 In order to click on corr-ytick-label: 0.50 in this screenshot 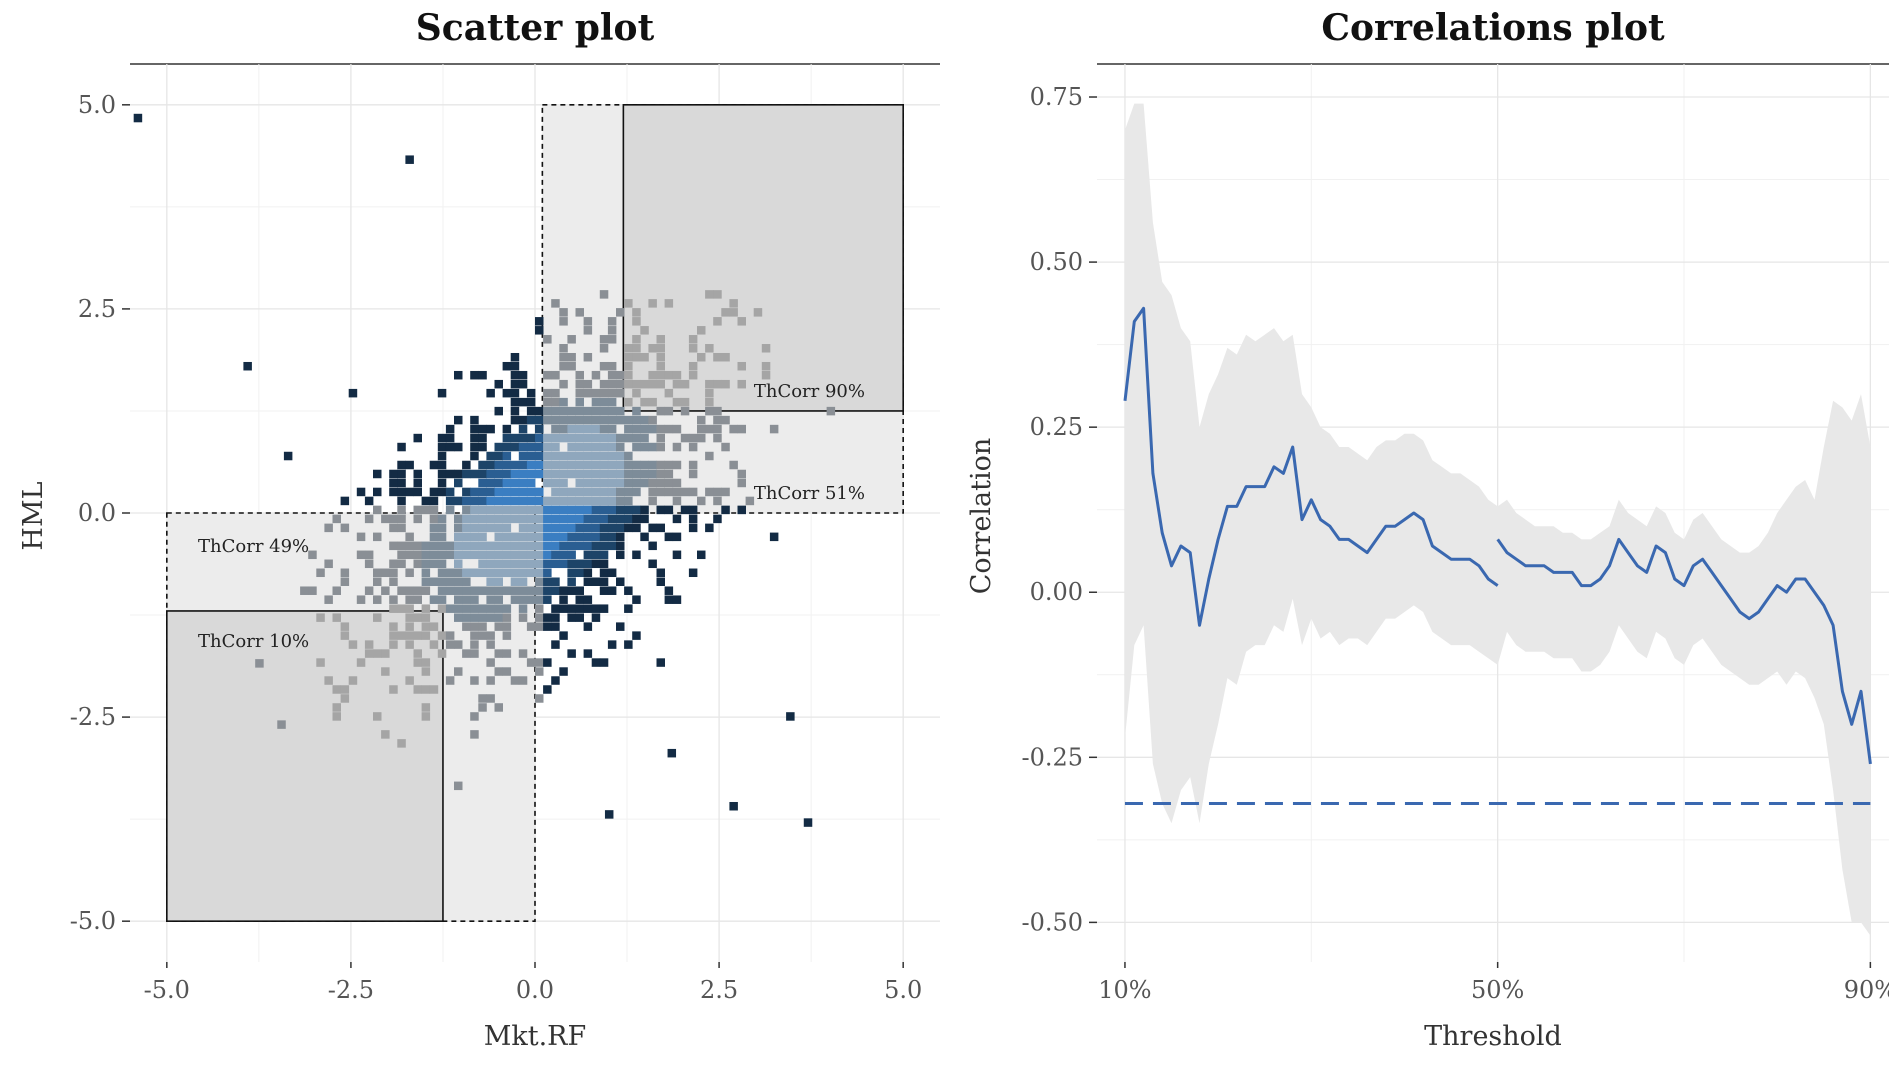, I will do `click(1056, 262)`.